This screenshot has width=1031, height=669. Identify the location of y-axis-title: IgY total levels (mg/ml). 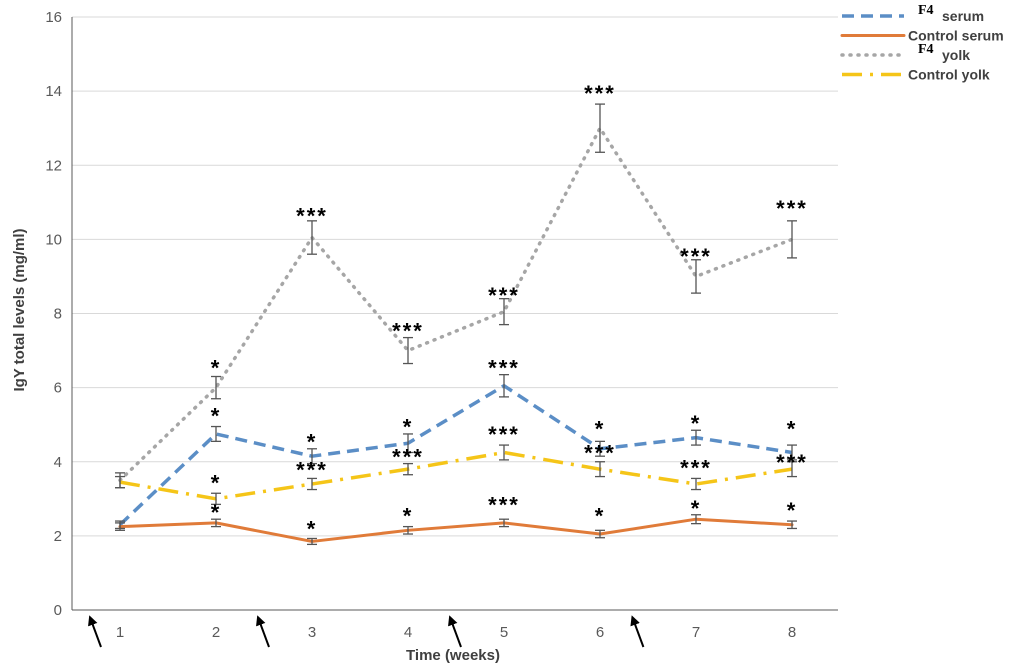
(19, 309).